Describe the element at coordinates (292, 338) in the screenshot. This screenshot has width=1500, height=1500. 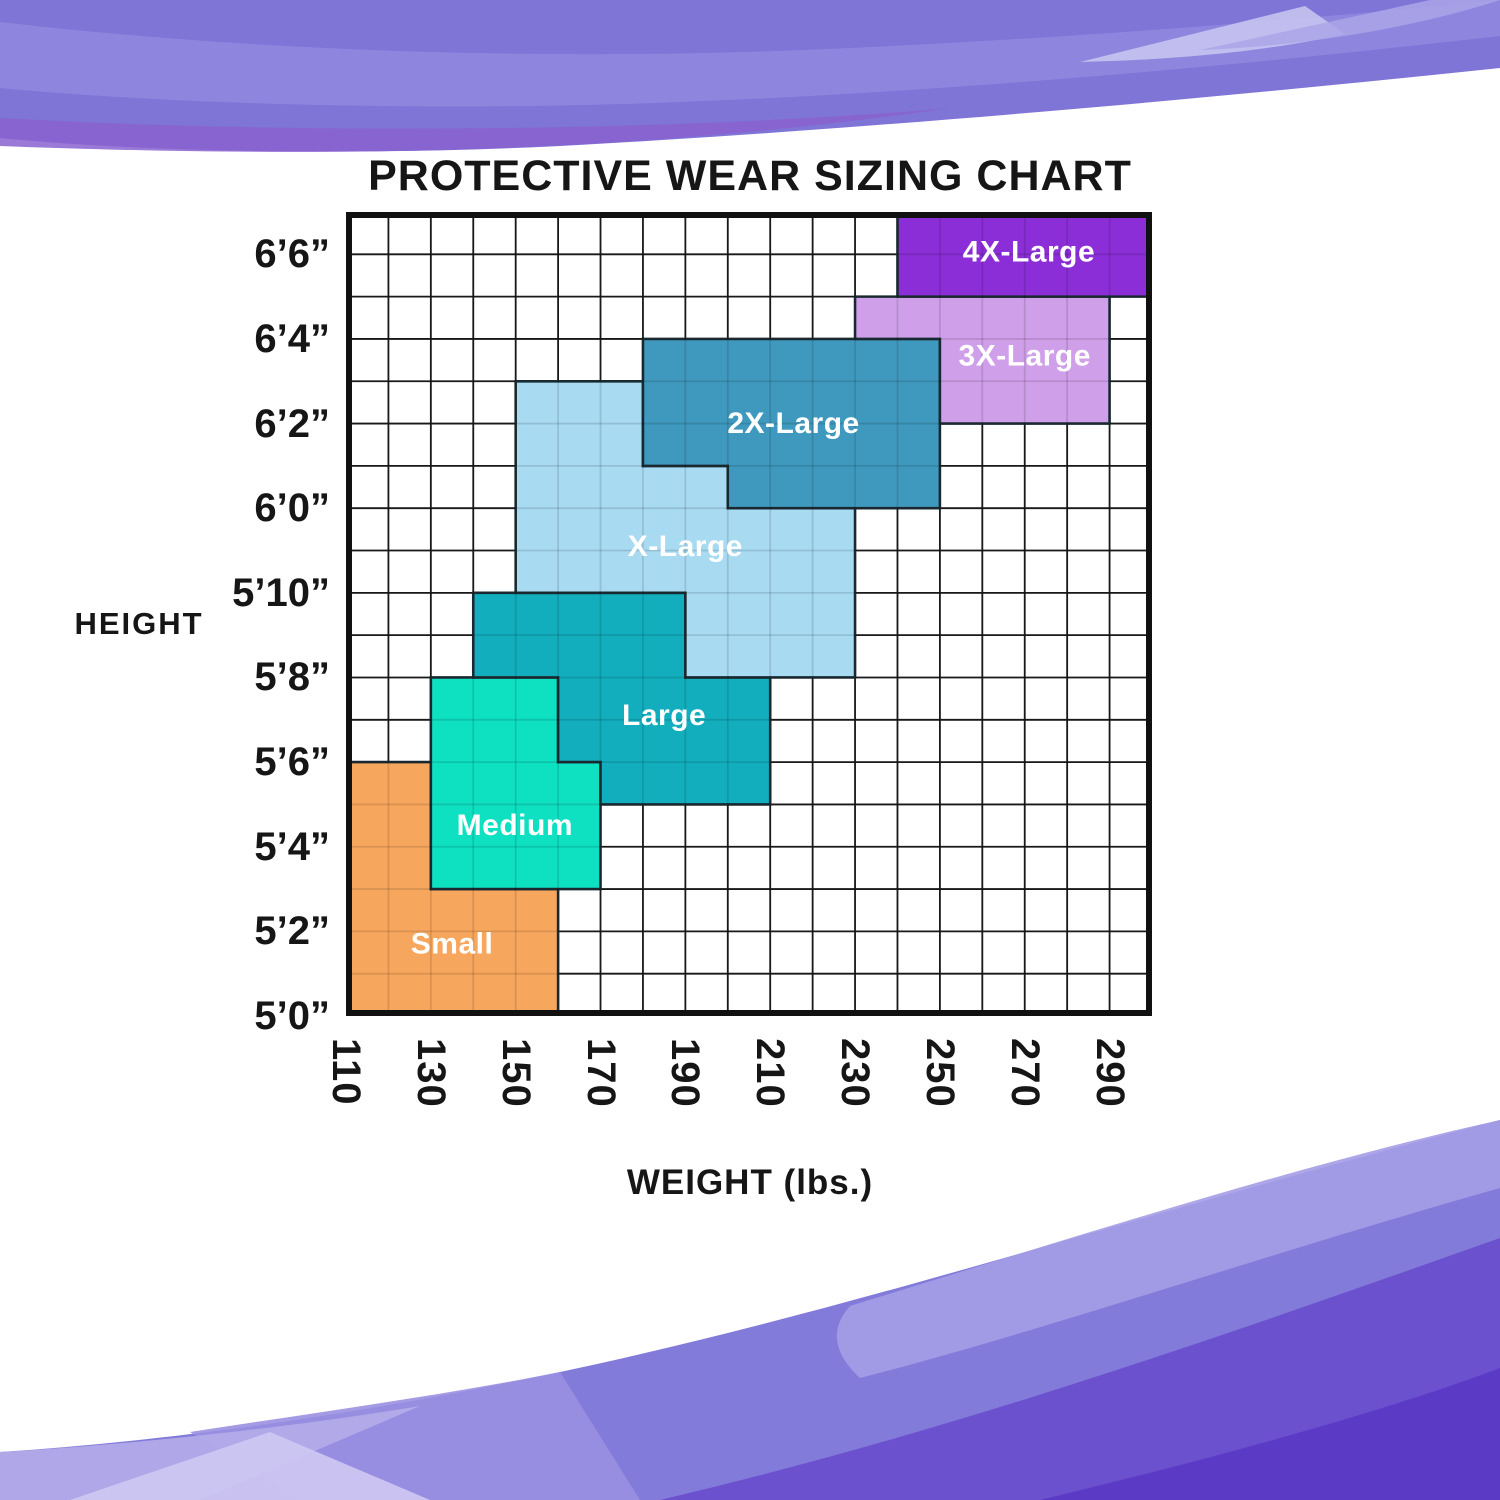
I see `y-tick-label: 6’4”` at that location.